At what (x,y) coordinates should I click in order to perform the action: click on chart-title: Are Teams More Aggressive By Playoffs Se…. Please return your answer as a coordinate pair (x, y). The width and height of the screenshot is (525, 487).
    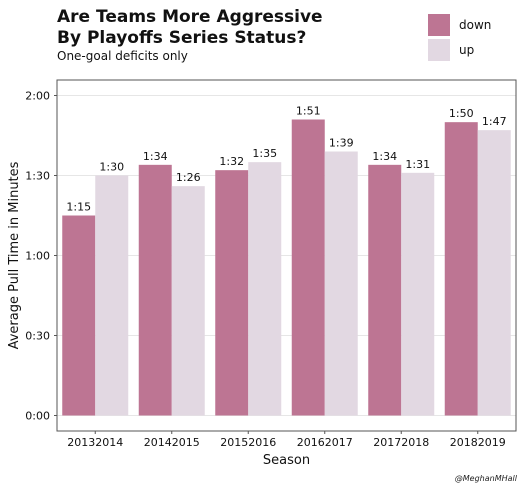
    Looking at the image, I should click on (190, 28).